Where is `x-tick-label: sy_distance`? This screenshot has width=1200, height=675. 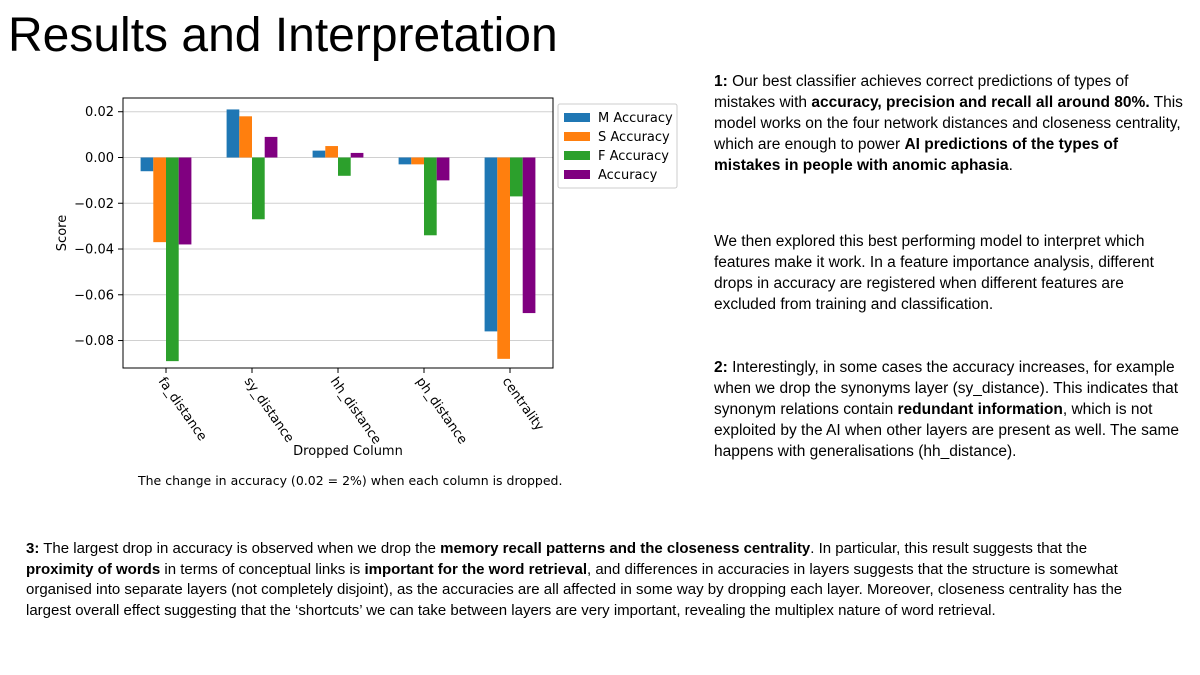 x-tick-label: sy_distance is located at coordinates (269, 410).